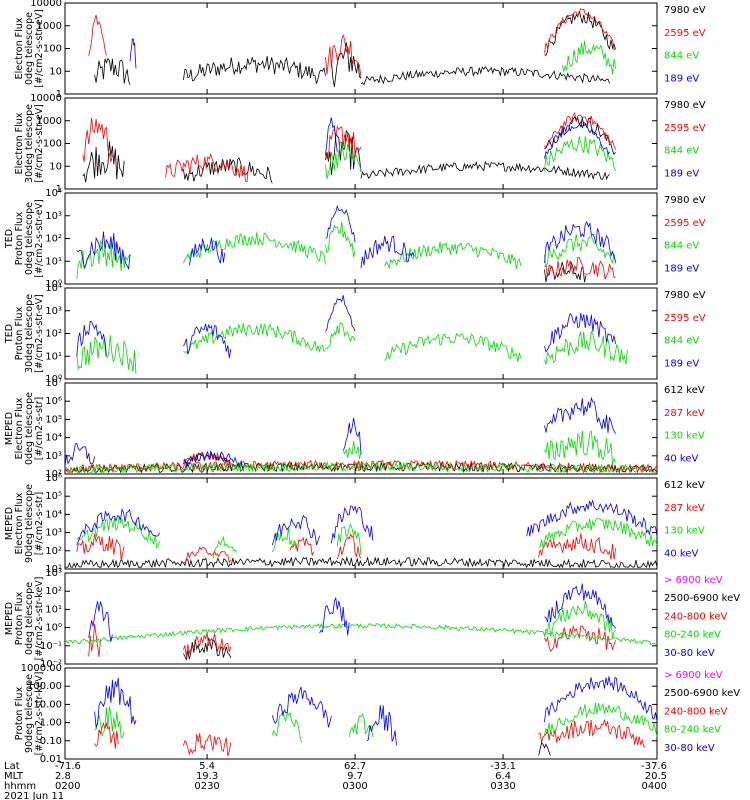  Describe the element at coordinates (29, 333) in the screenshot. I see `y-axis-label-line: 30deg telescope` at that location.